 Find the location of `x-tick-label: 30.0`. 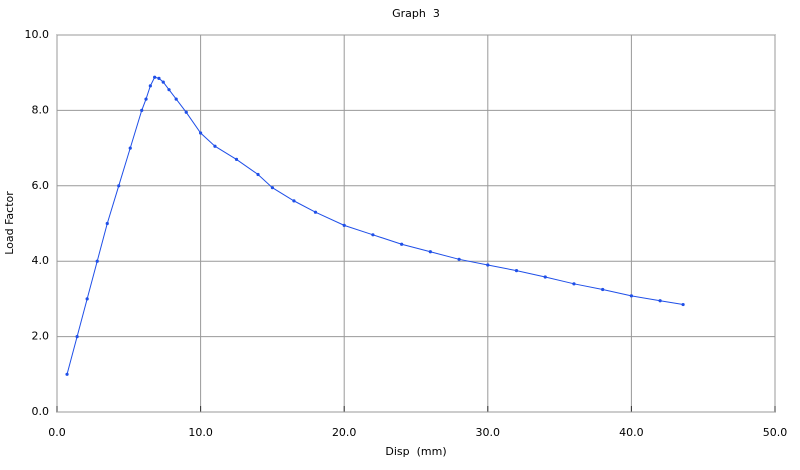

x-tick-label: 30.0 is located at coordinates (488, 432).